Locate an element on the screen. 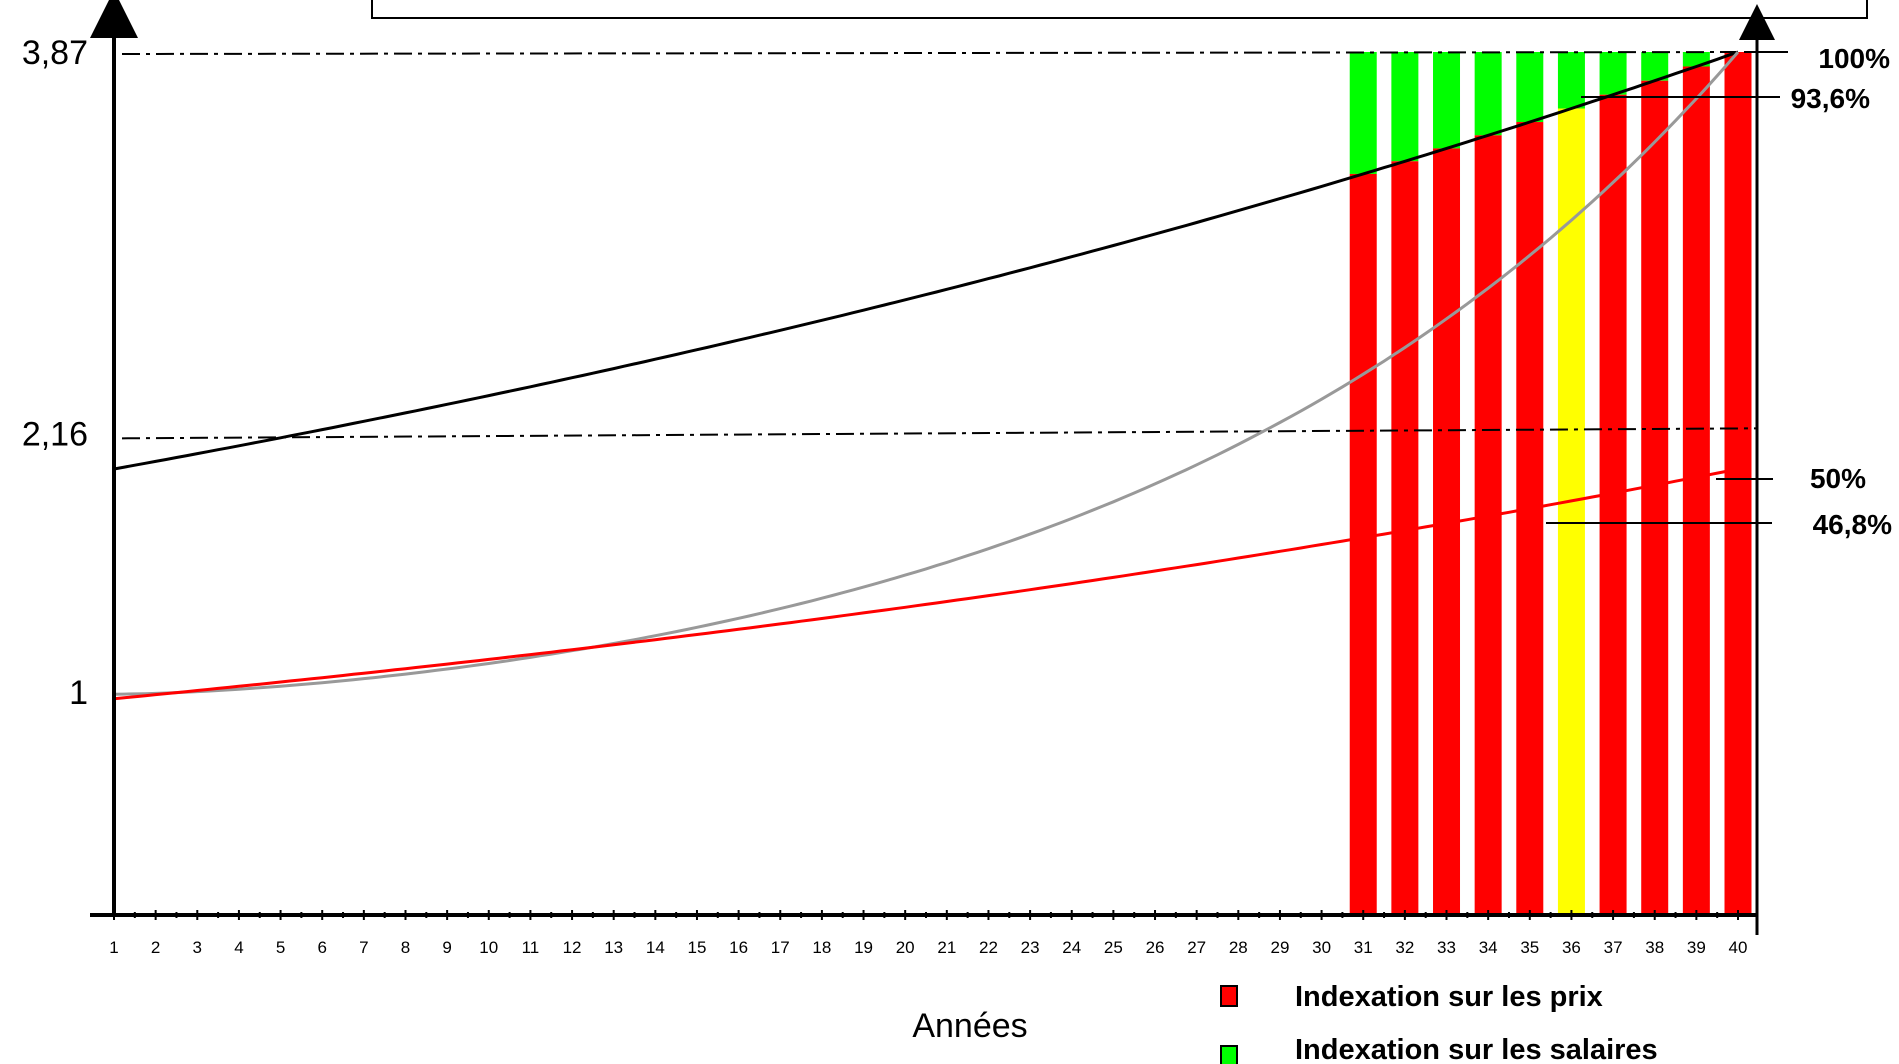  bar-36-green-segment is located at coordinates (1571, 80).